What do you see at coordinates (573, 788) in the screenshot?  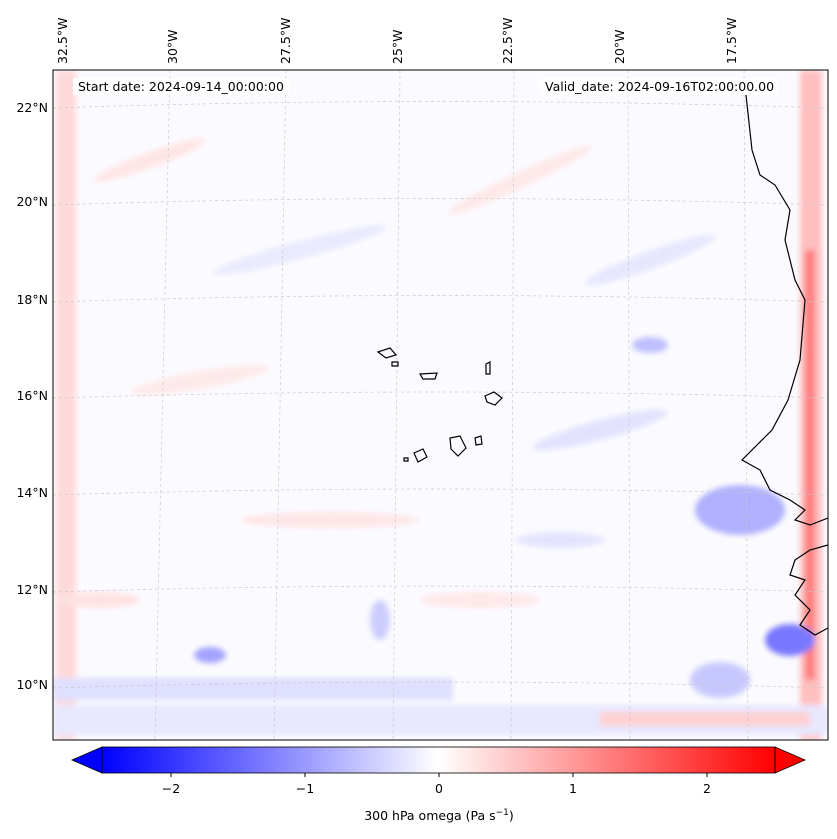 I see `colorbar-tick-1: 1` at bounding box center [573, 788].